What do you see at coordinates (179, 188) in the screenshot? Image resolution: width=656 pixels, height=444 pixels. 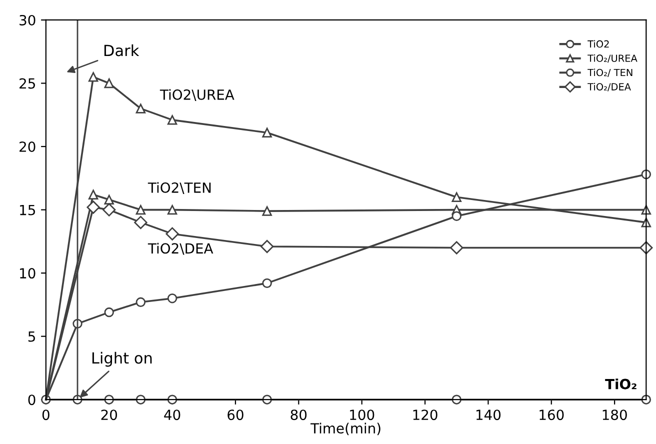 I see `annotation: TiO2\TEN` at bounding box center [179, 188].